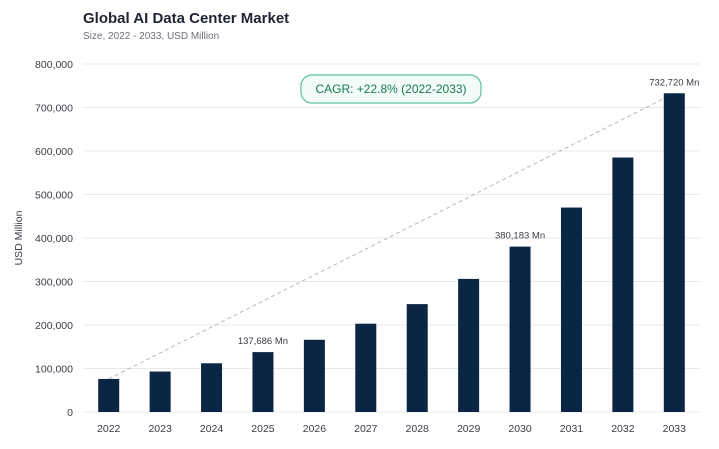 The image size is (719, 449). I want to click on y-tick-label: 100,000, so click(54, 370).